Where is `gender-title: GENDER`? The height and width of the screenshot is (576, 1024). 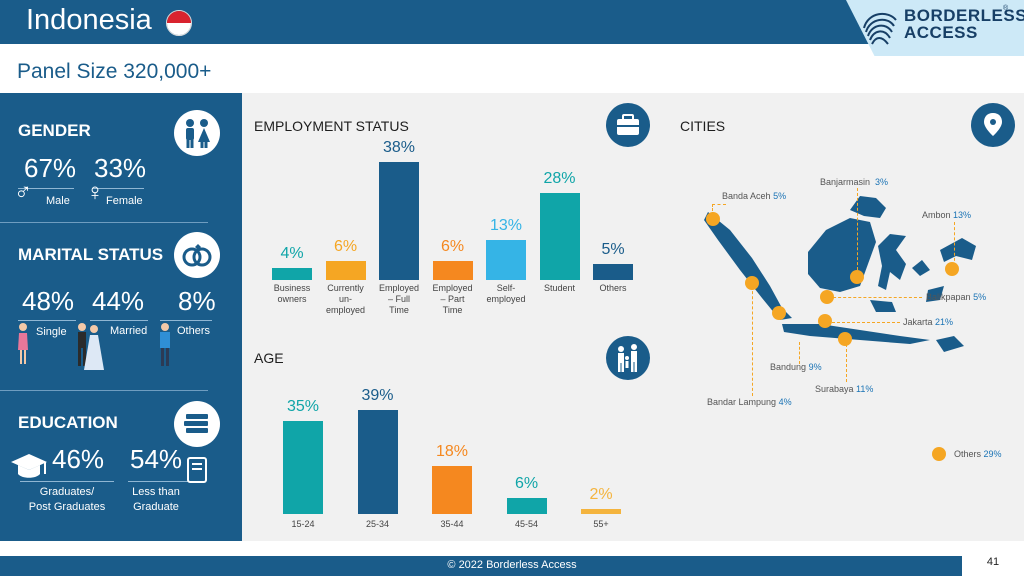
gender-title: GENDER is located at coordinates (54, 130).